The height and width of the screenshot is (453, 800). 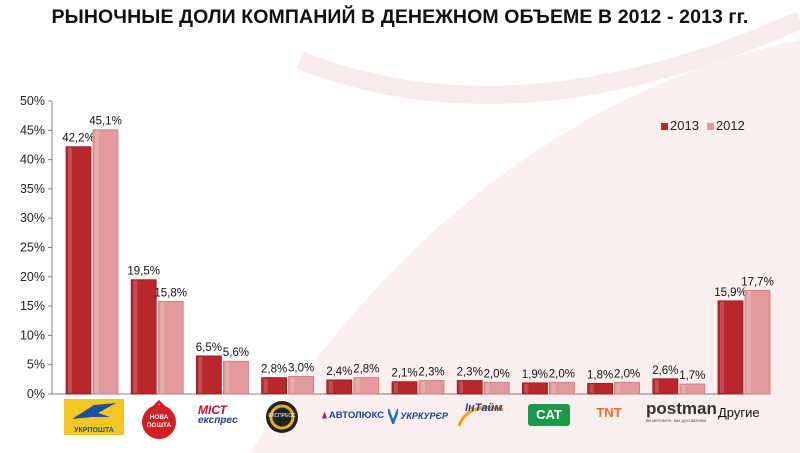 What do you see at coordinates (209, 348) in the screenshot?
I see `data-label: 6,5%` at bounding box center [209, 348].